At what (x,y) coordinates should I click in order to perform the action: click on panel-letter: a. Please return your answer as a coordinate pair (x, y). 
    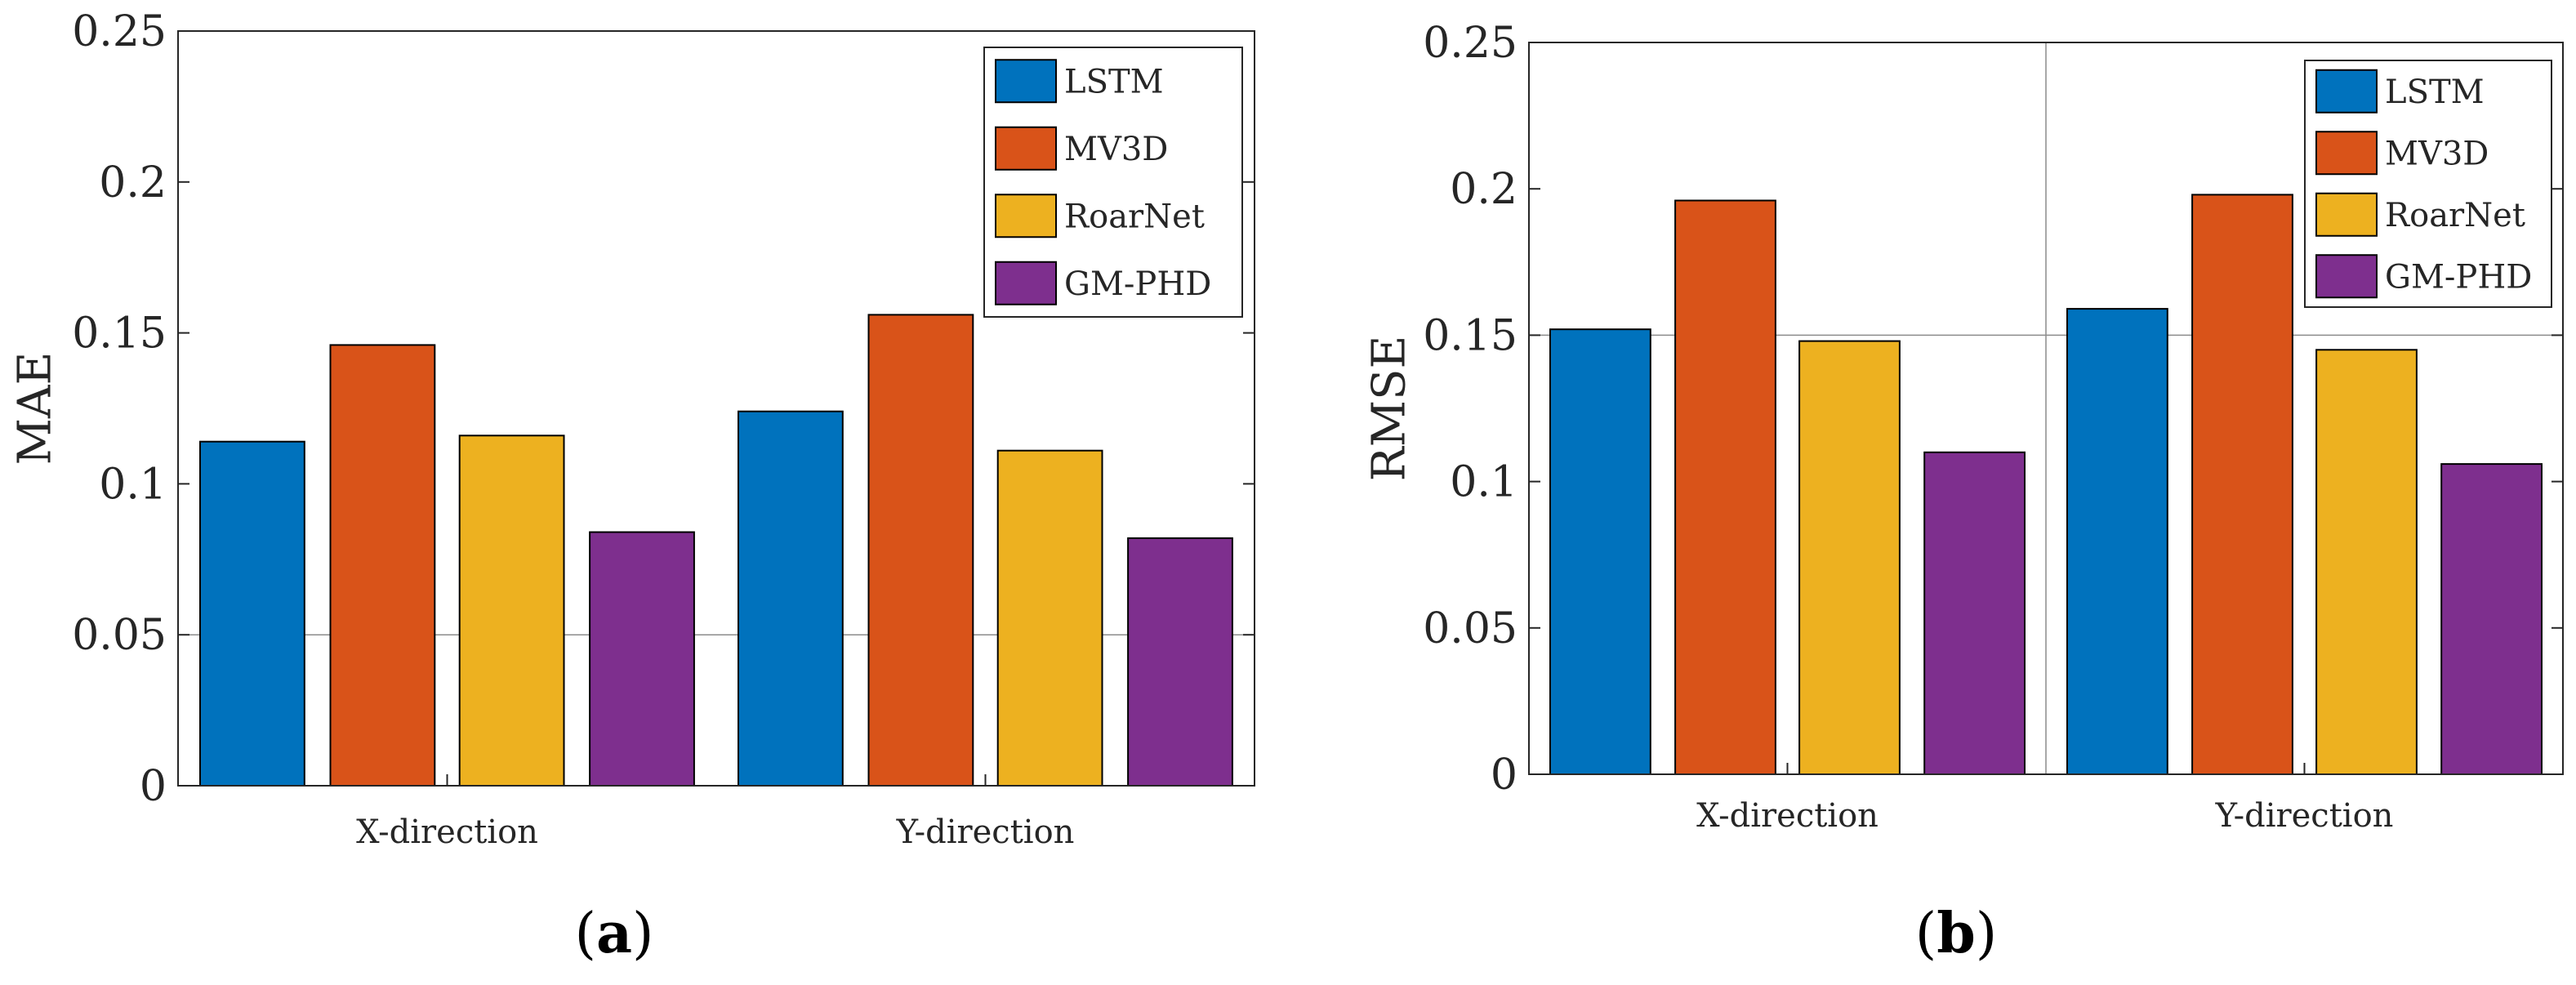
    Looking at the image, I should click on (614, 933).